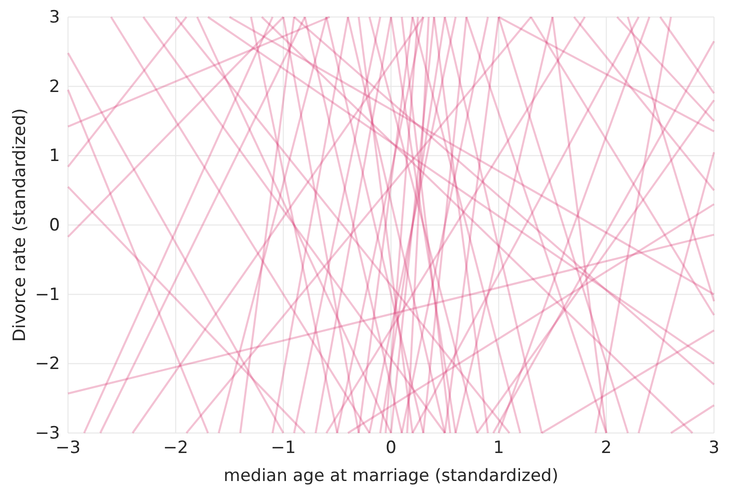 This screenshot has width=731, height=491. What do you see at coordinates (391, 448) in the screenshot?
I see `x-tick-label: 0` at bounding box center [391, 448].